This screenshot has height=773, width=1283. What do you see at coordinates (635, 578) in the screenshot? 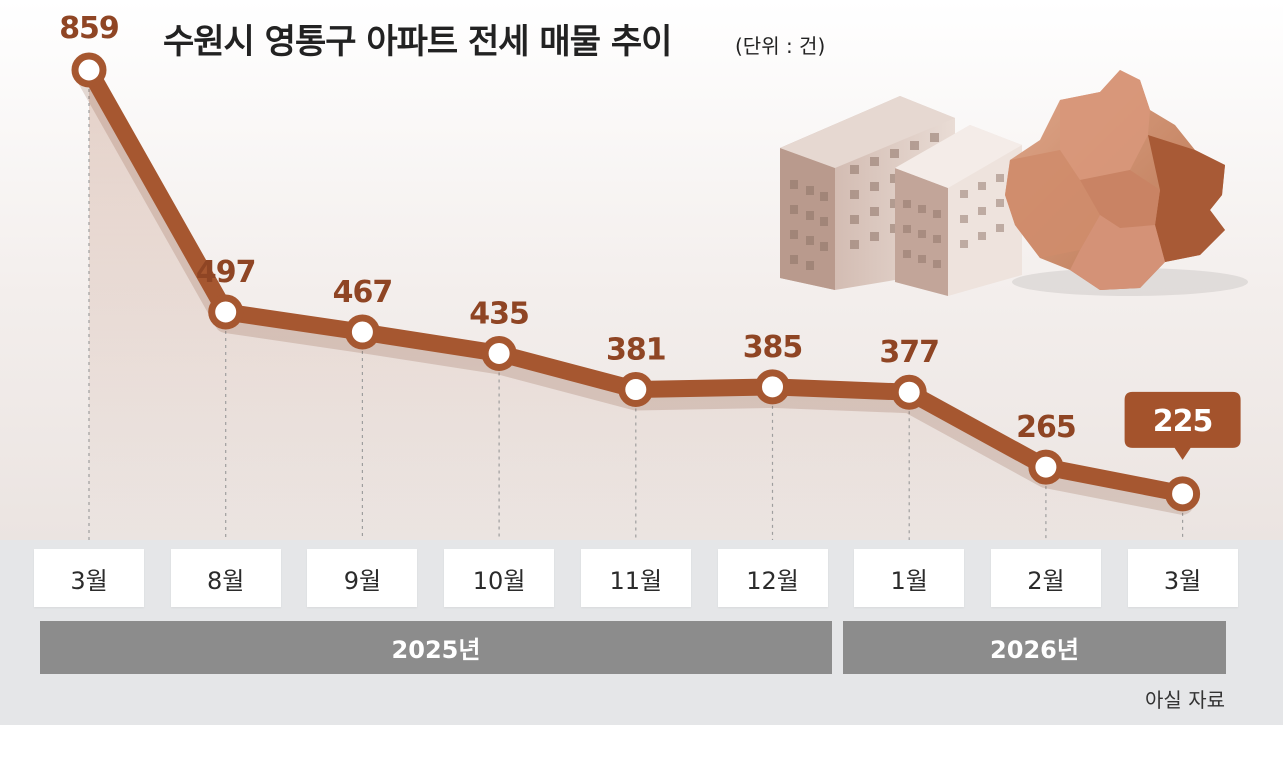
I see `x-tick-label: 11월` at bounding box center [635, 578].